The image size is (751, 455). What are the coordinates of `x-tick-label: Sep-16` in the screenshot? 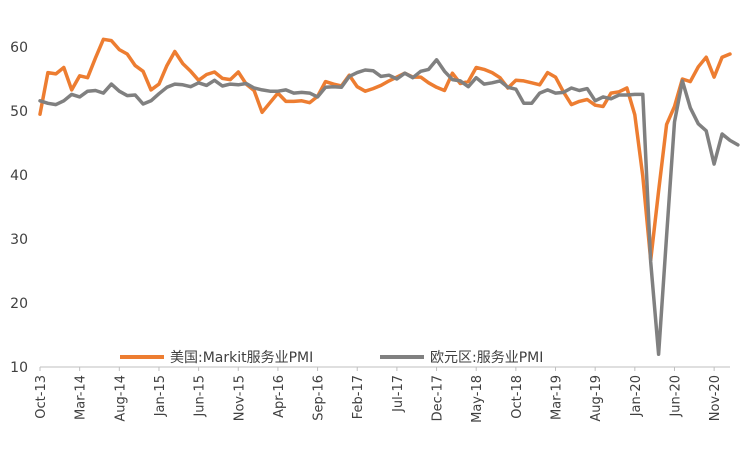 It's located at (319, 398).